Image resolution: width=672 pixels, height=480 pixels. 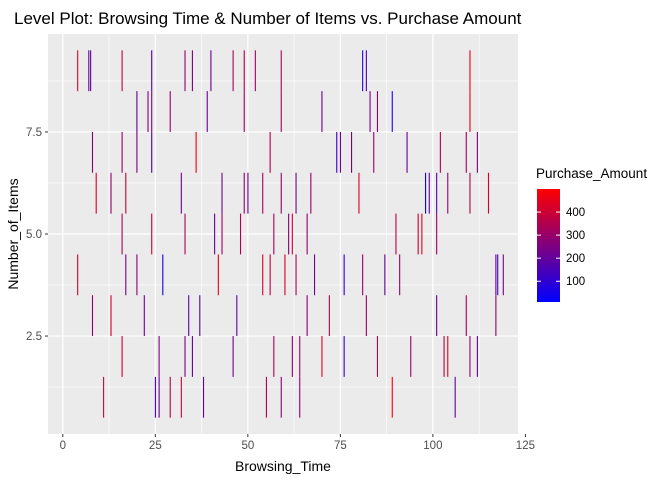 I want to click on x-axis-title: Browsing_Time, so click(x=283, y=466).